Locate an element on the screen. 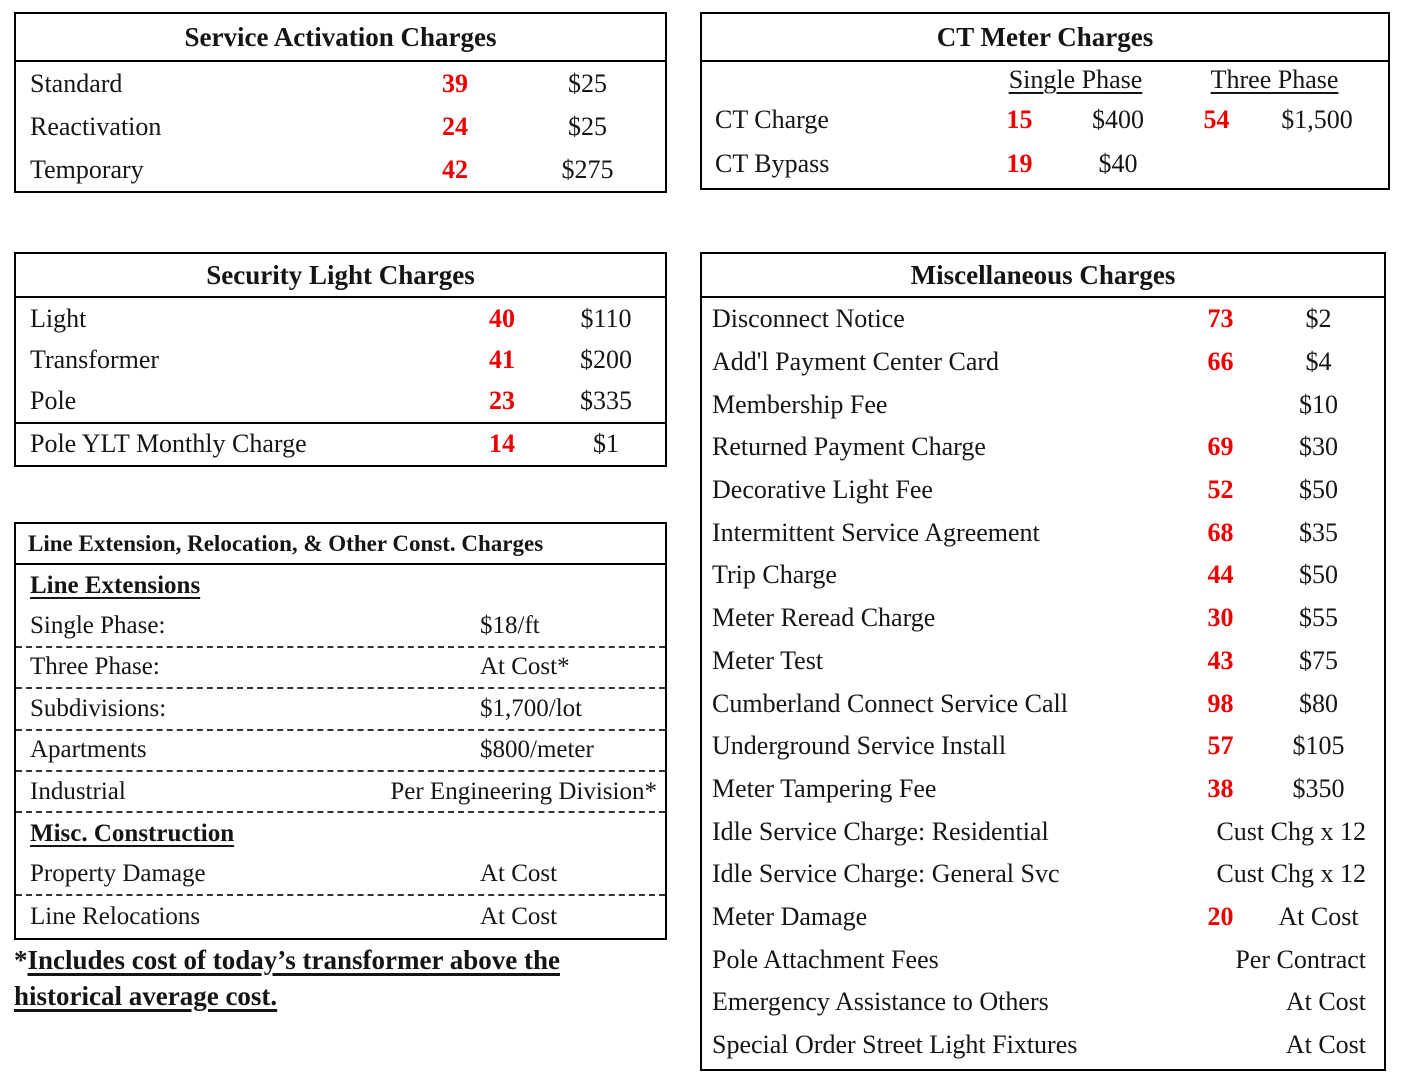  row-label: Meter Test is located at coordinates (768, 660).